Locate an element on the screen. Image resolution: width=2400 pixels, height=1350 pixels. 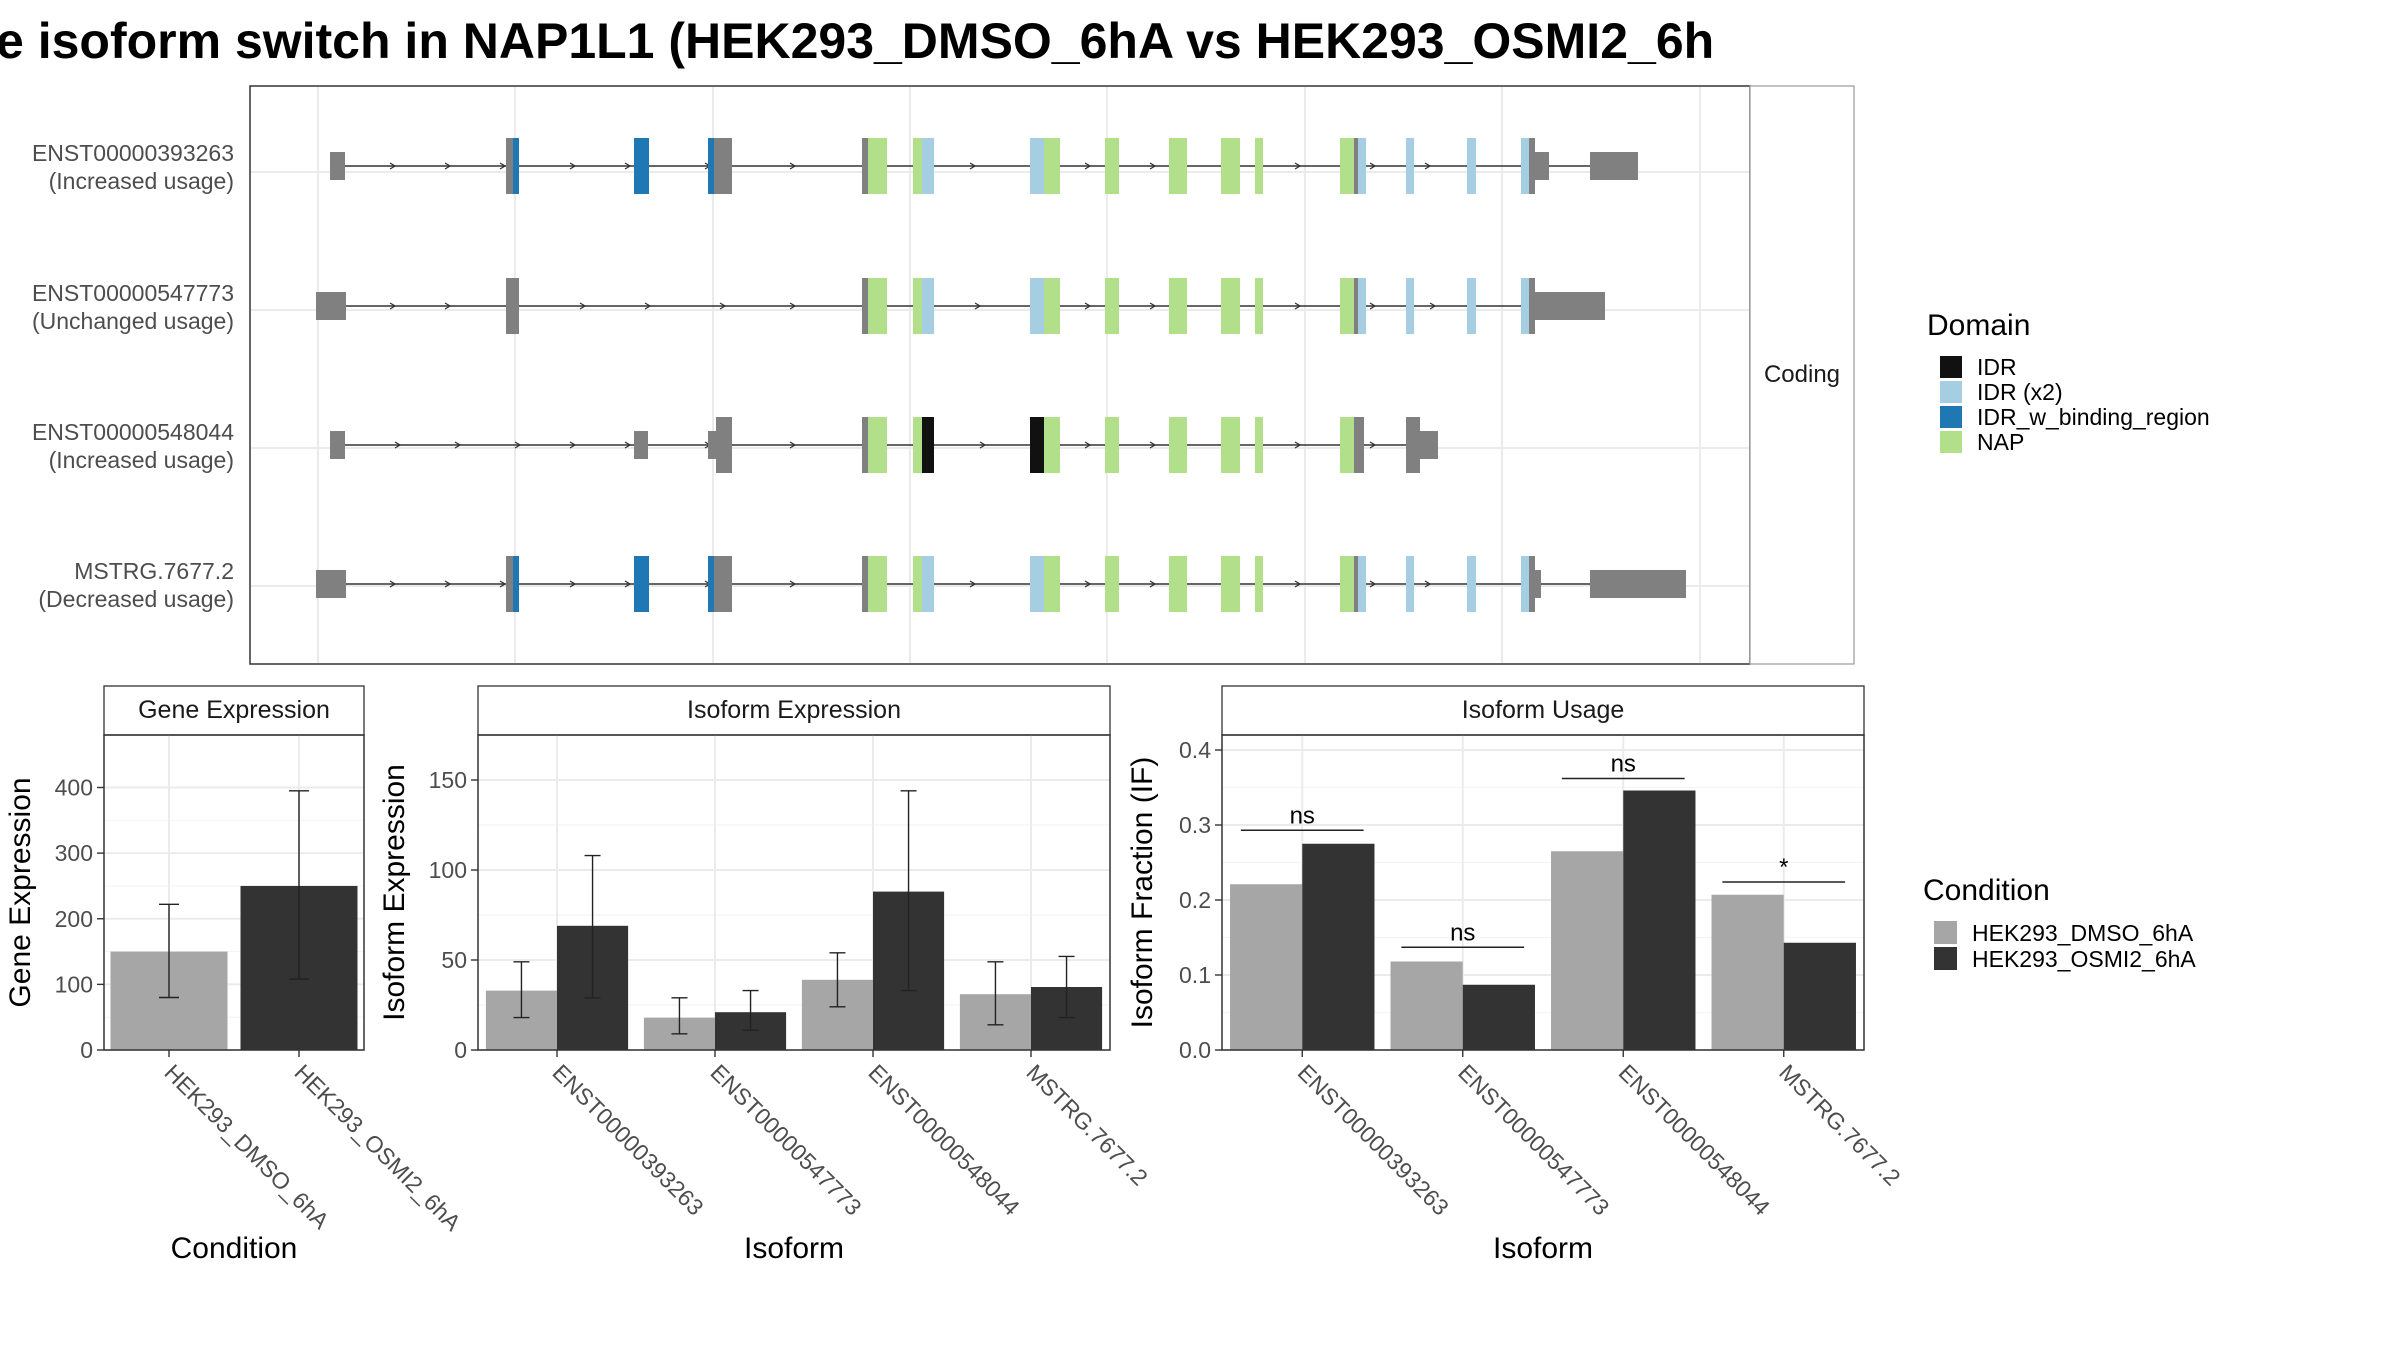
x-tick-label: MSTRG.7677.2 is located at coordinates (1839, 1124).